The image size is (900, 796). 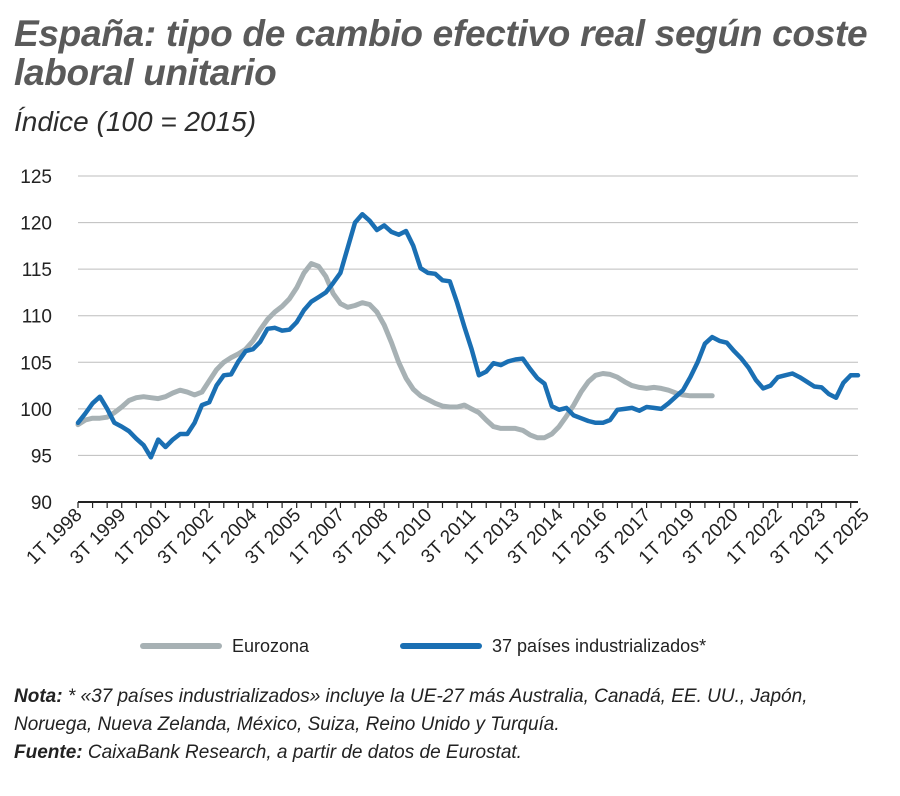 What do you see at coordinates (36, 340) in the screenshot?
I see `y-axis-tick-labels: 90 95 100 105 110 115 120 125` at bounding box center [36, 340].